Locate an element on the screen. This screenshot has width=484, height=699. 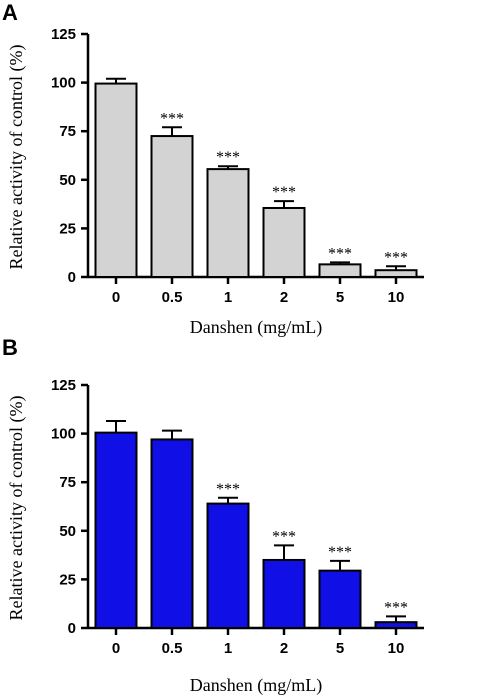
y-tick-label-a-25: 25 is located at coordinates (67, 228).